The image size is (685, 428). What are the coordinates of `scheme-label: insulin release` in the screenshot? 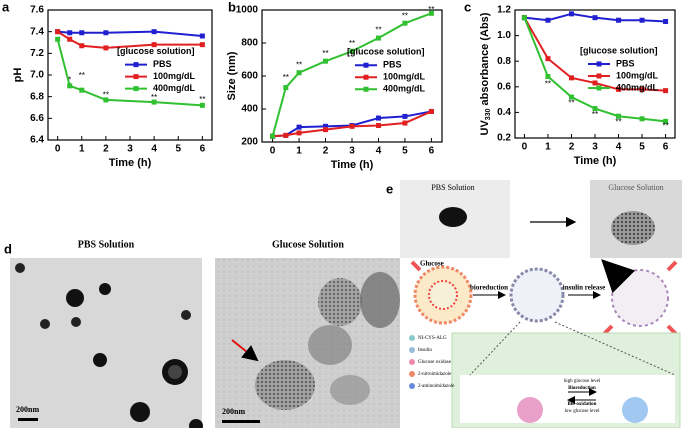 It's located at (584, 288).